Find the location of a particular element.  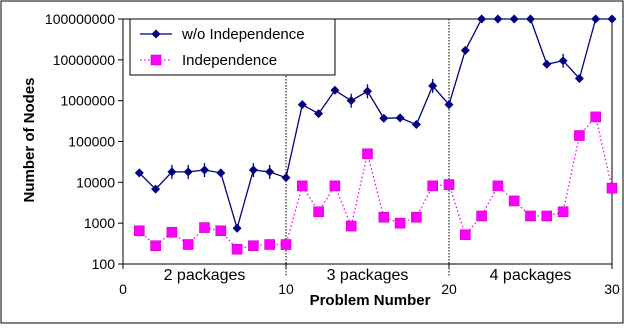

legend-item-without-independence: w/o Independence is located at coordinates (222, 34).